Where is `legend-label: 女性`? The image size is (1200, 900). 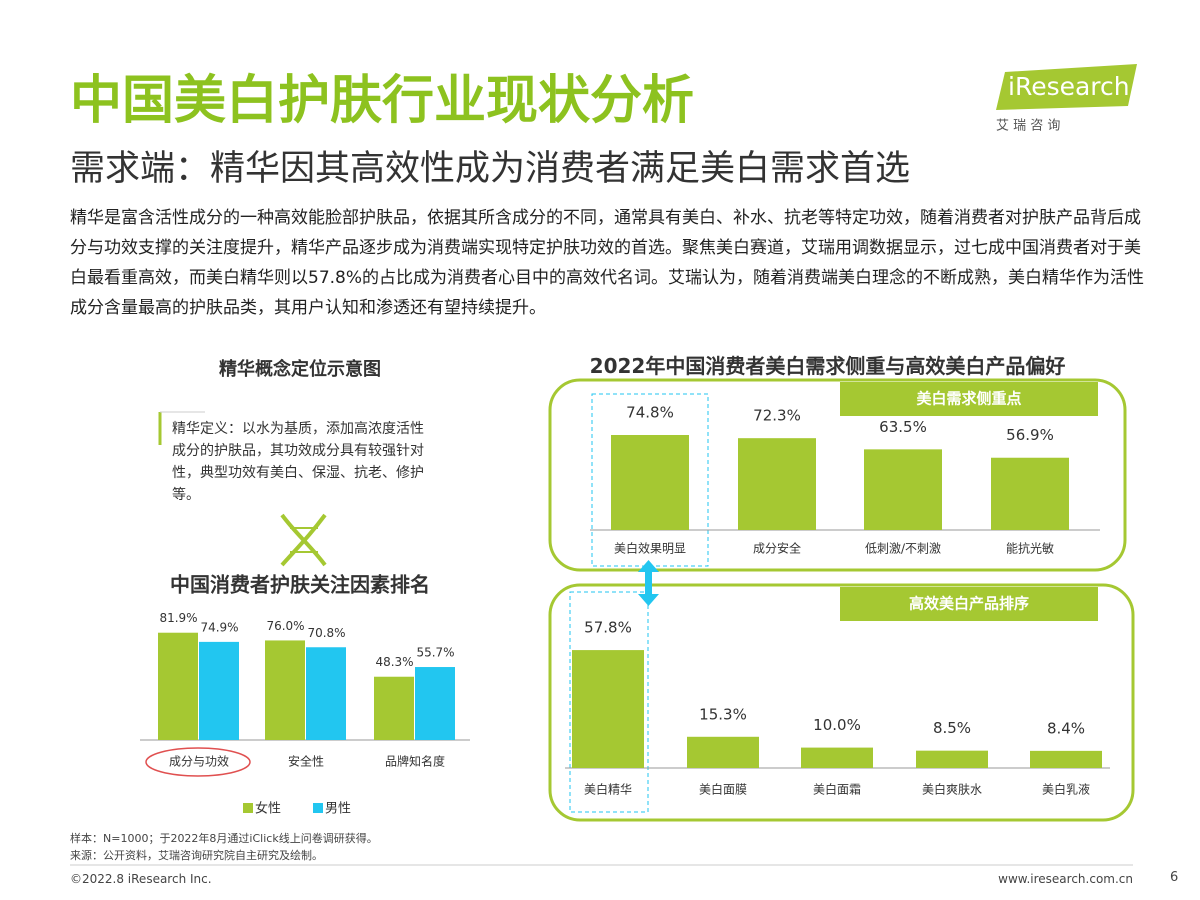
legend-label: 女性 is located at coordinates (268, 809).